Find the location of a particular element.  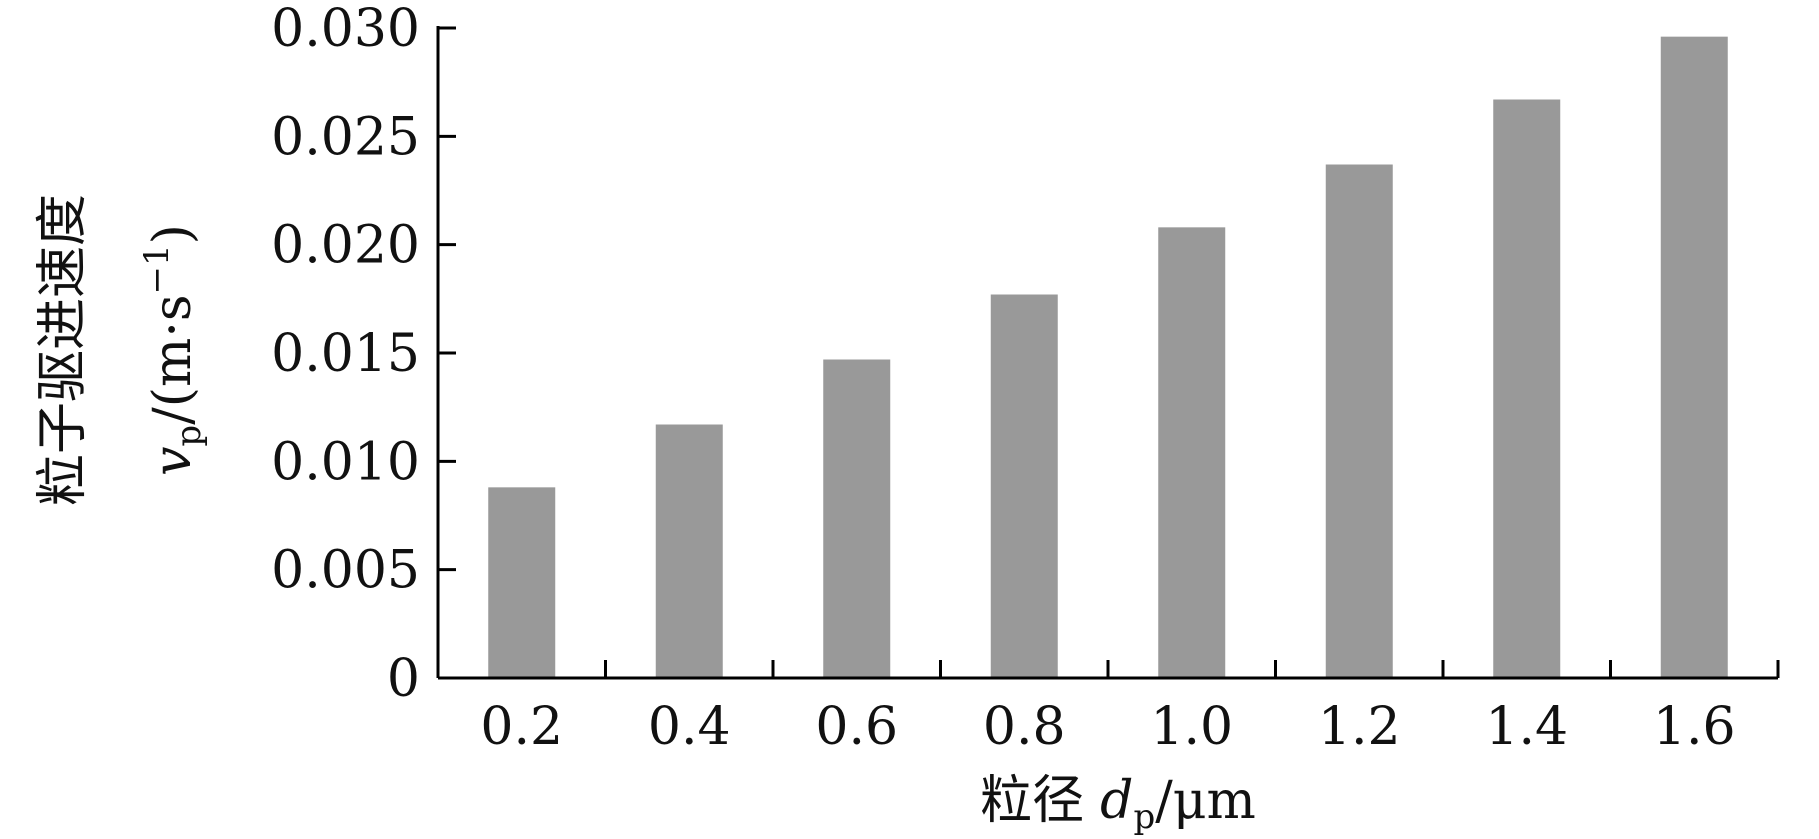

y-tick-label: 0.020 is located at coordinates (345, 246).